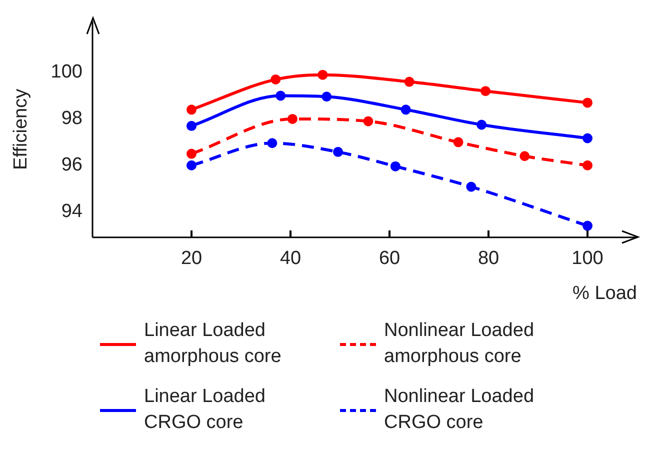 The width and height of the screenshot is (645, 450). I want to click on x-tick-label: 60, so click(389, 259).